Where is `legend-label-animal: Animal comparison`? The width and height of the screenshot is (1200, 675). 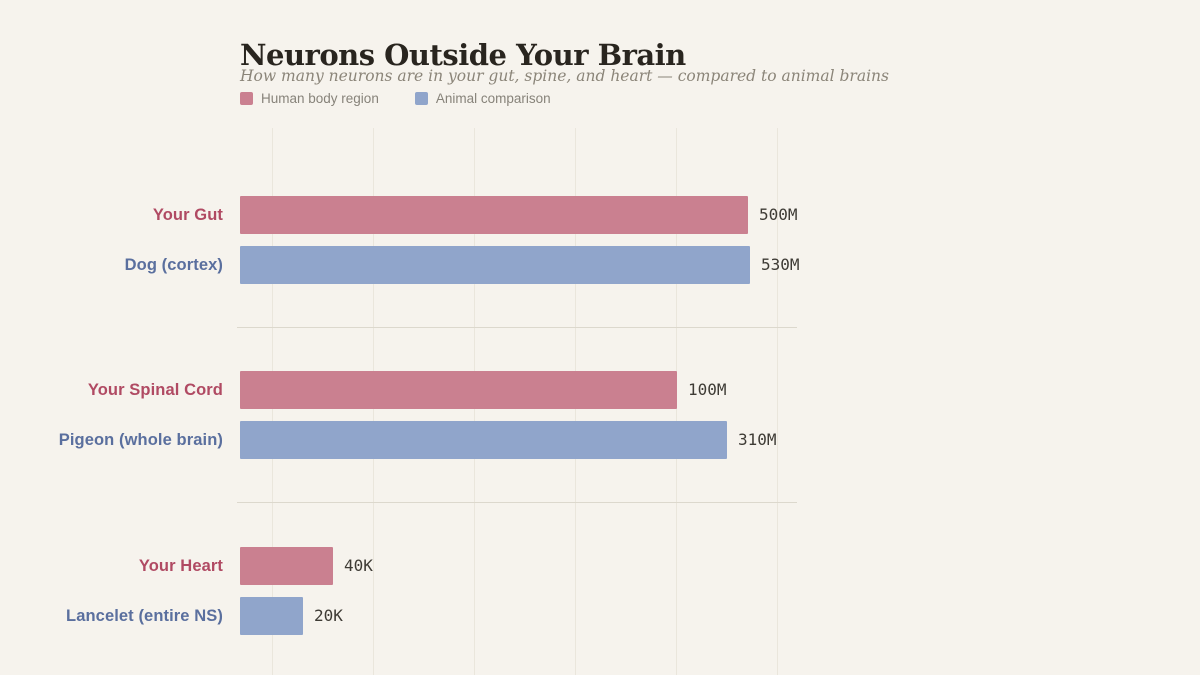
legend-label-animal: Animal comparison is located at coordinates (493, 98).